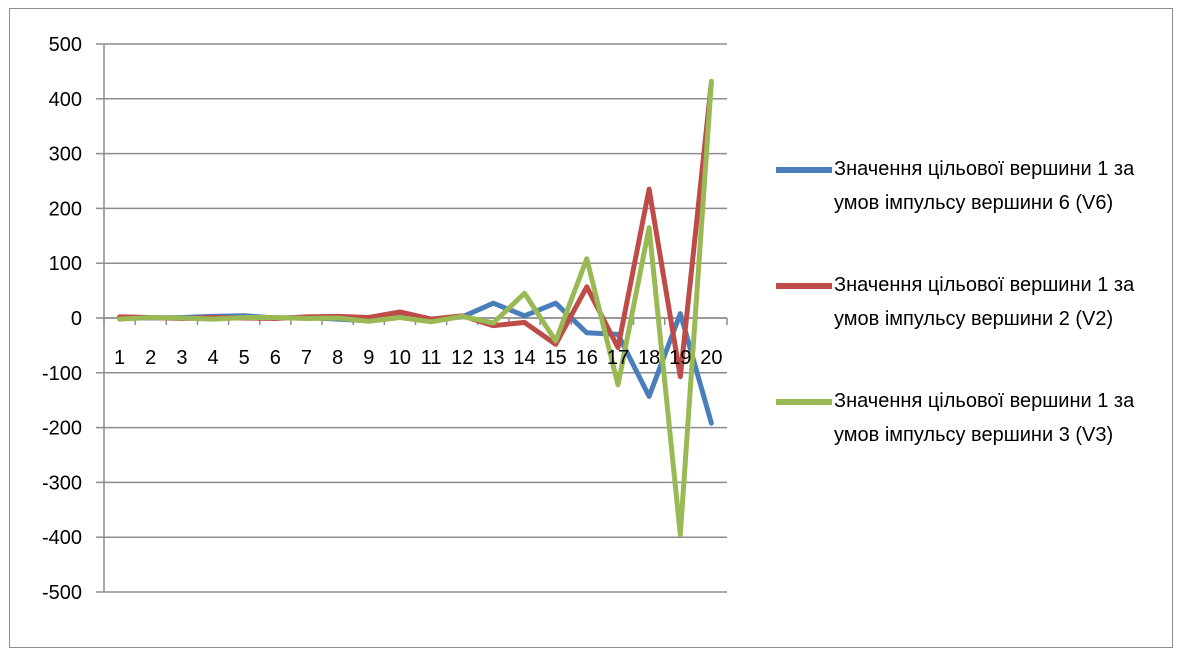 The image size is (1183, 648). Describe the element at coordinates (119, 358) in the screenshot. I see `x-tick-label: 1` at that location.